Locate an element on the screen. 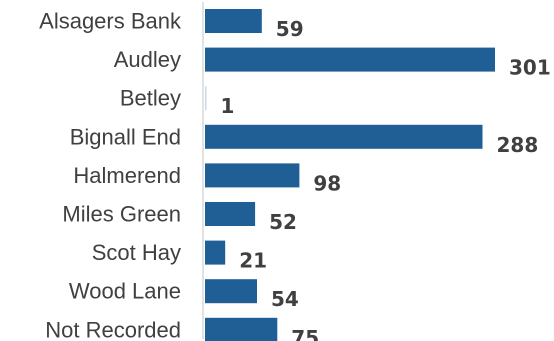 The height and width of the screenshot is (341, 554). category-label-not-recorded: Not Recorded is located at coordinates (113, 329).